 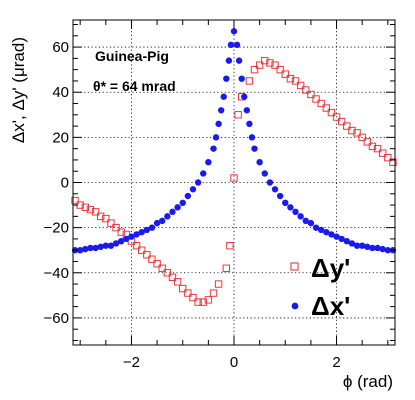 What do you see at coordinates (295, 306) in the screenshot?
I see `legend-marker-dx` at bounding box center [295, 306].